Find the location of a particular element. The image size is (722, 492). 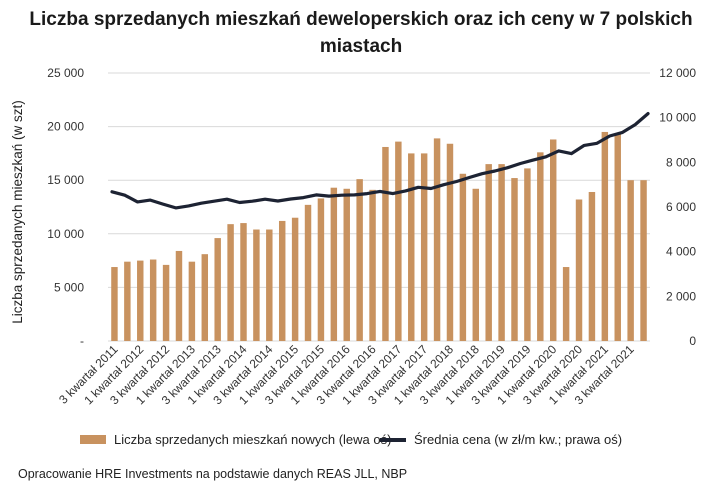

price-line is located at coordinates (380, 161).